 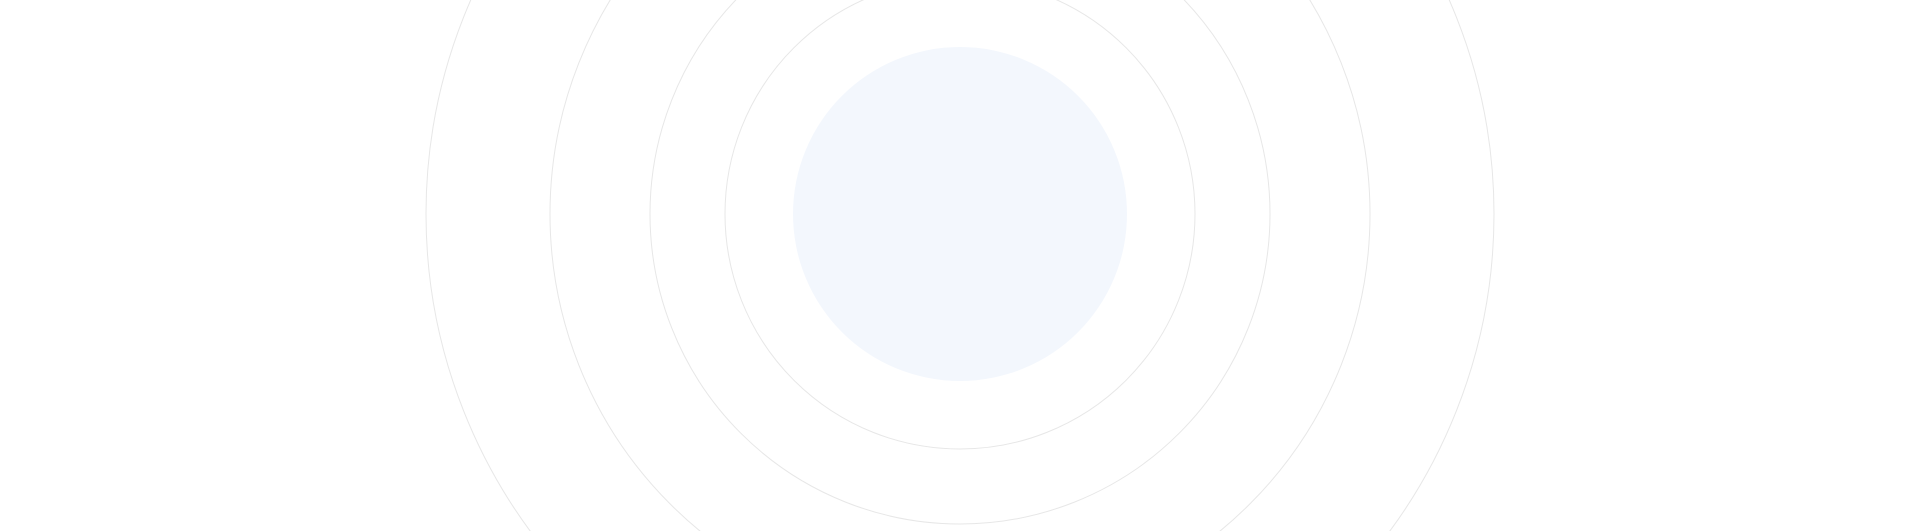 I want to click on center-disc, so click(x=960, y=214).